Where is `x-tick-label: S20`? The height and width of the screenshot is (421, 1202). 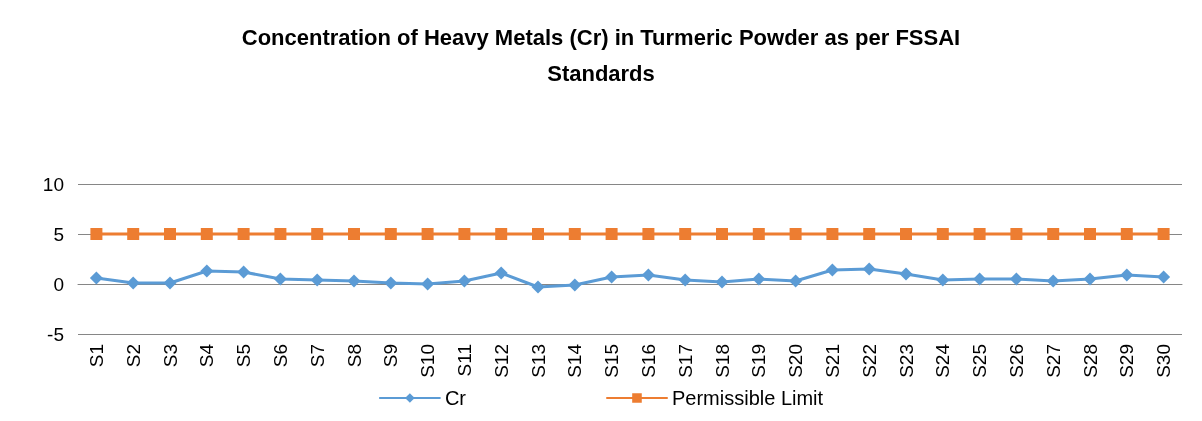
x-tick-label: S20 is located at coordinates (796, 361).